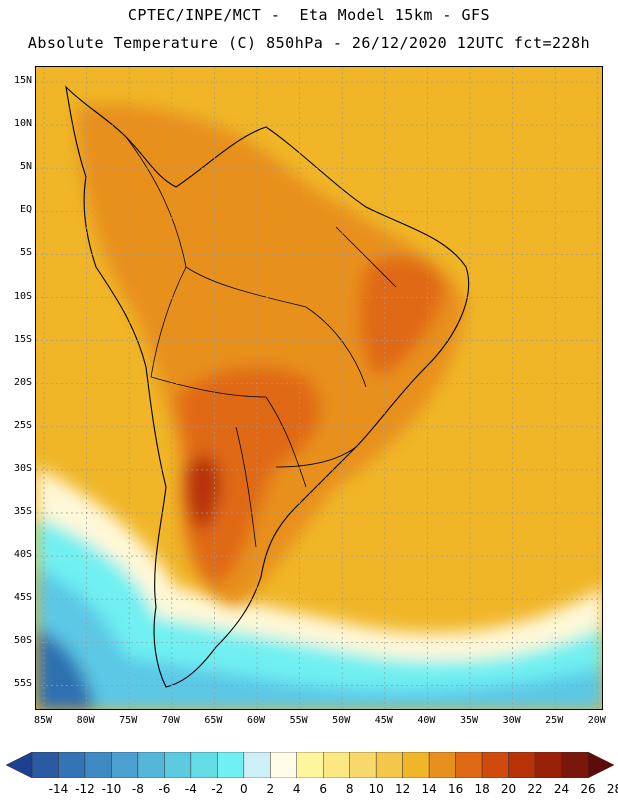 Image resolution: width=618 pixels, height=800 pixels. Describe the element at coordinates (554, 720) in the screenshot. I see `longitude-label: 25W` at that location.